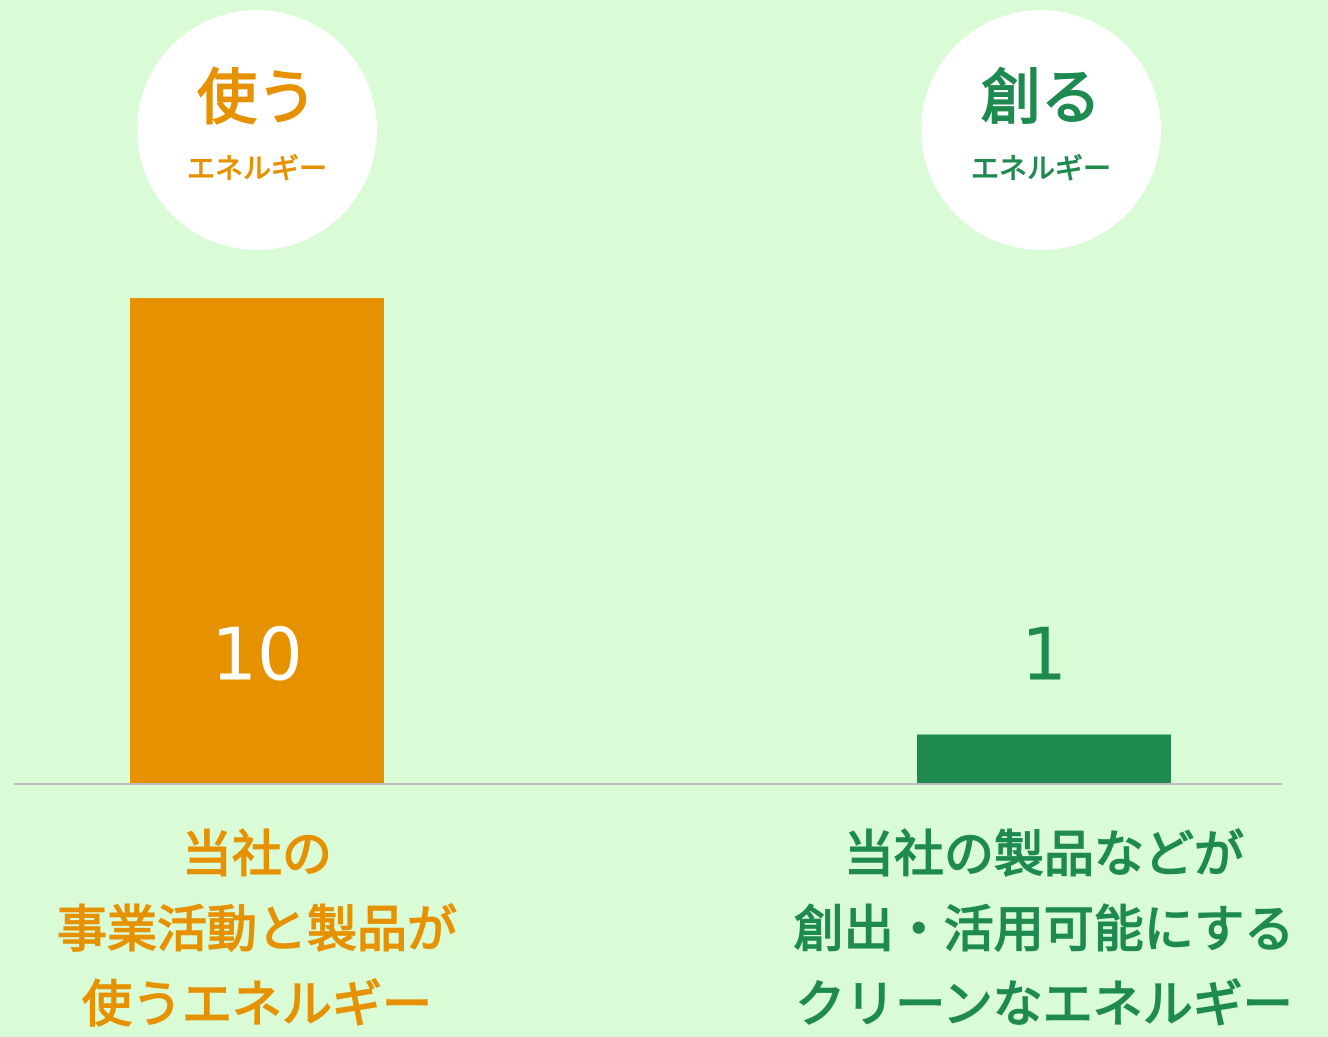 The image size is (1328, 1037). I want to click on value-label: 1, so click(1044, 655).